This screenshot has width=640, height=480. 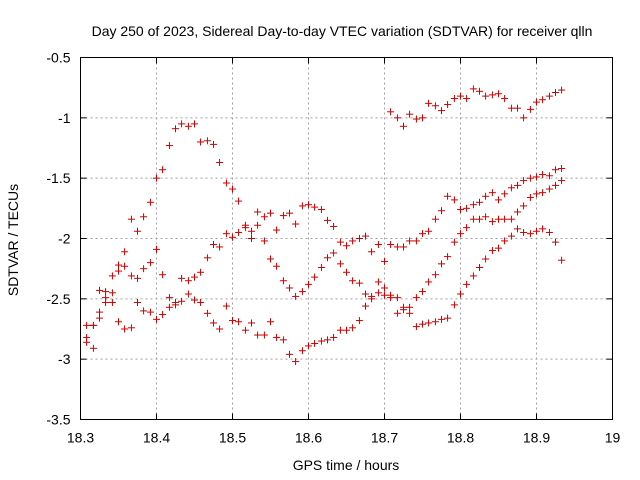 What do you see at coordinates (308, 438) in the screenshot?
I see `x-tick-label: 18.6` at bounding box center [308, 438].